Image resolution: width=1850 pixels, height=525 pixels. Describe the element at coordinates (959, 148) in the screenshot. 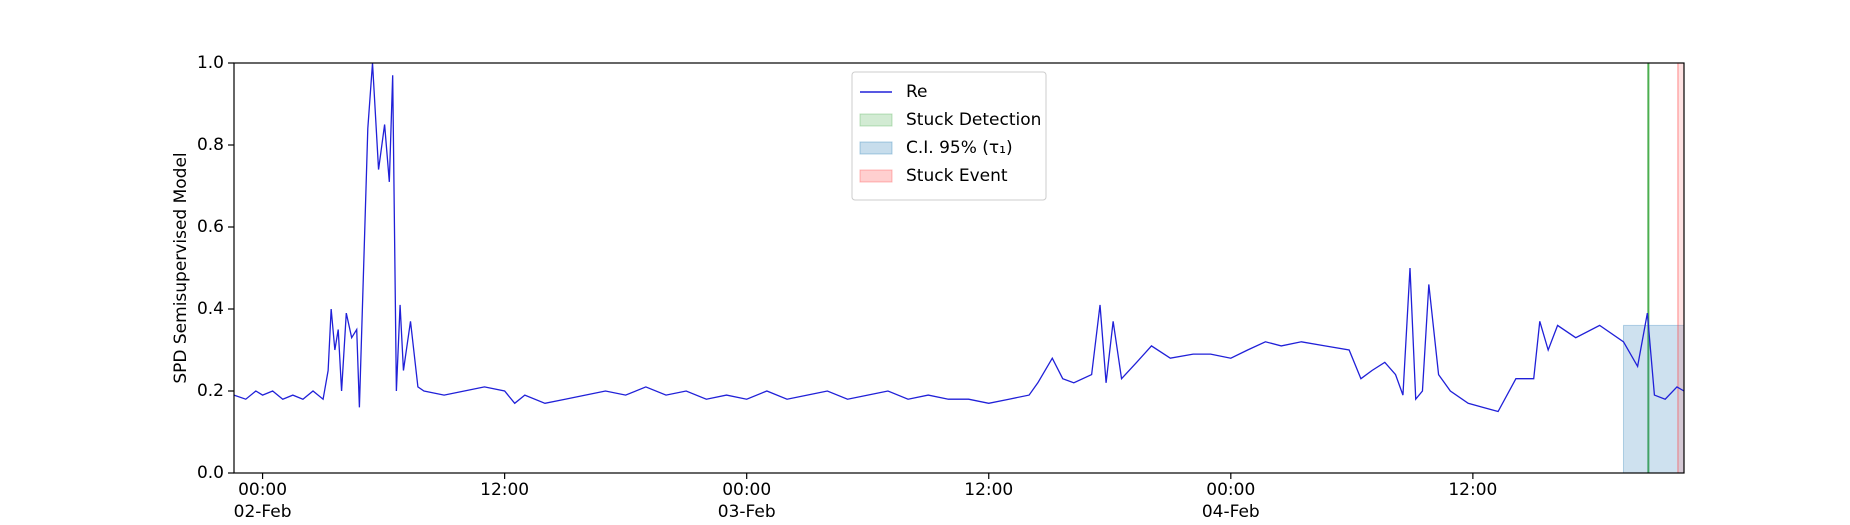

I see `legend-label: C.I. 95% (τ₁)` at that location.